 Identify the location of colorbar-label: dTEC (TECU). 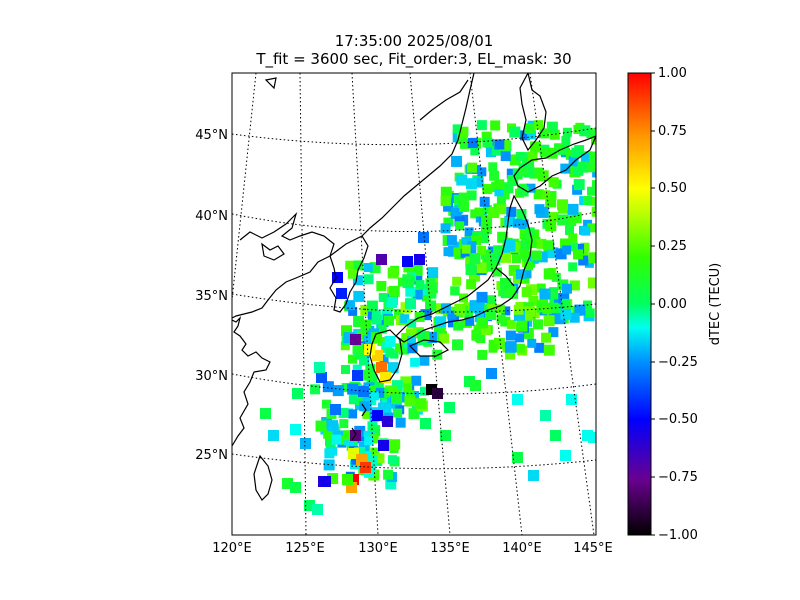
(715, 304).